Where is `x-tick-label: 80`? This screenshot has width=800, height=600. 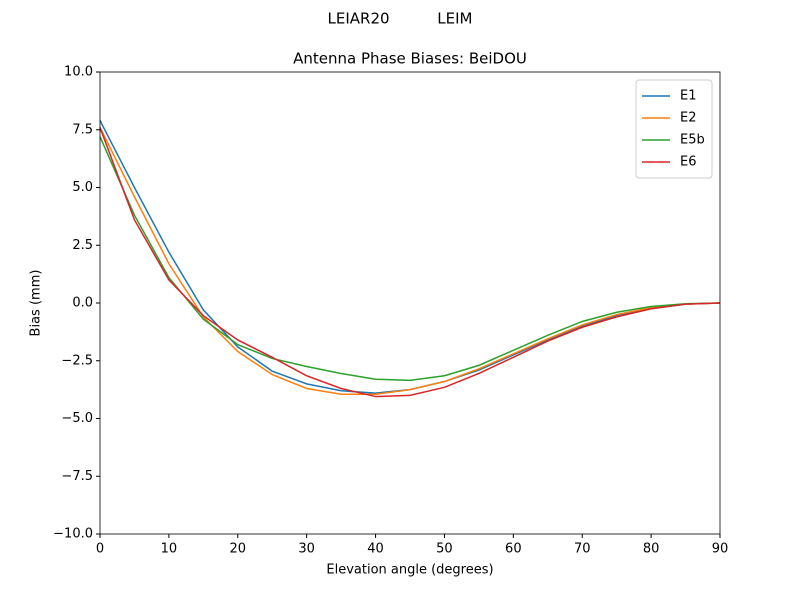 x-tick-label: 80 is located at coordinates (651, 549).